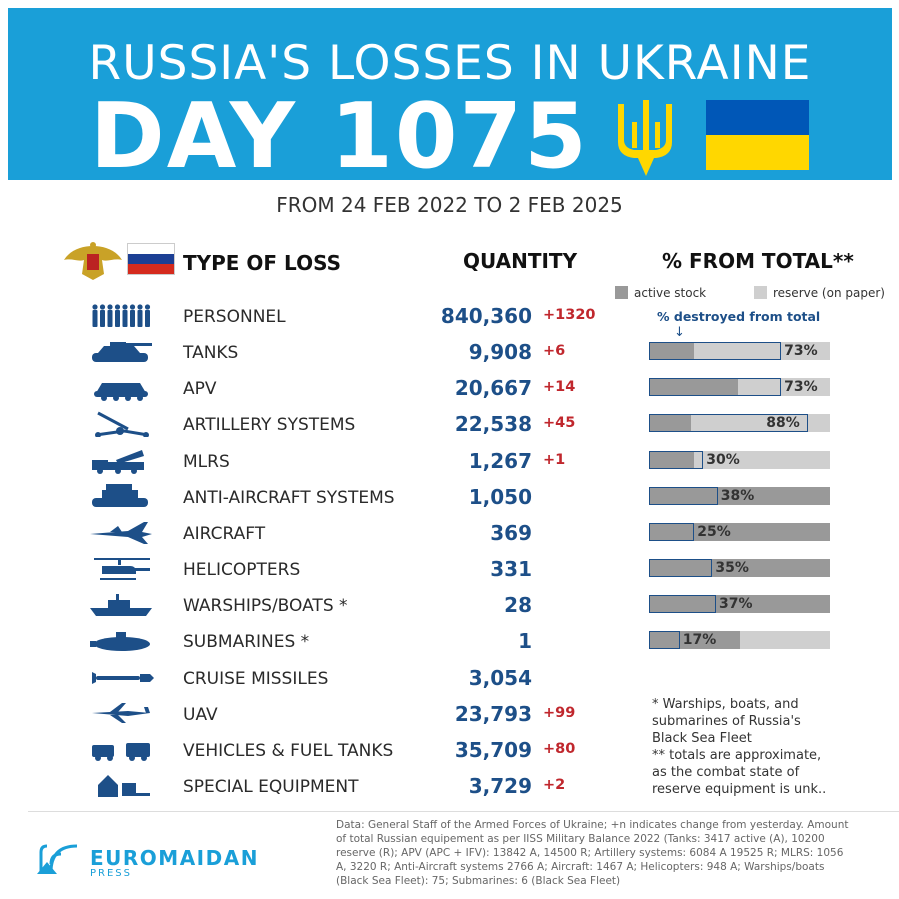 The height and width of the screenshot is (899, 899). What do you see at coordinates (256, 678) in the screenshot?
I see `loss-type-label: CRUISE MISSILES` at bounding box center [256, 678].